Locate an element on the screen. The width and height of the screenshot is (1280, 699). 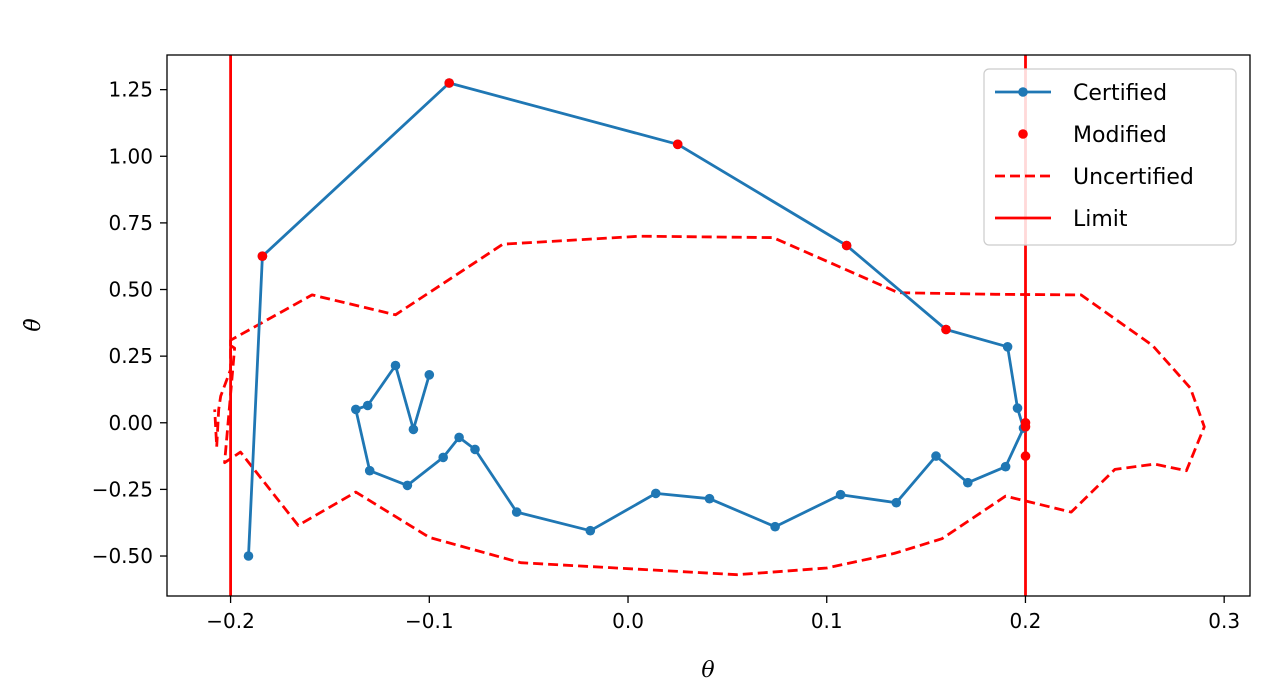
y-axis-label: θ̇ is located at coordinates (33, 324).